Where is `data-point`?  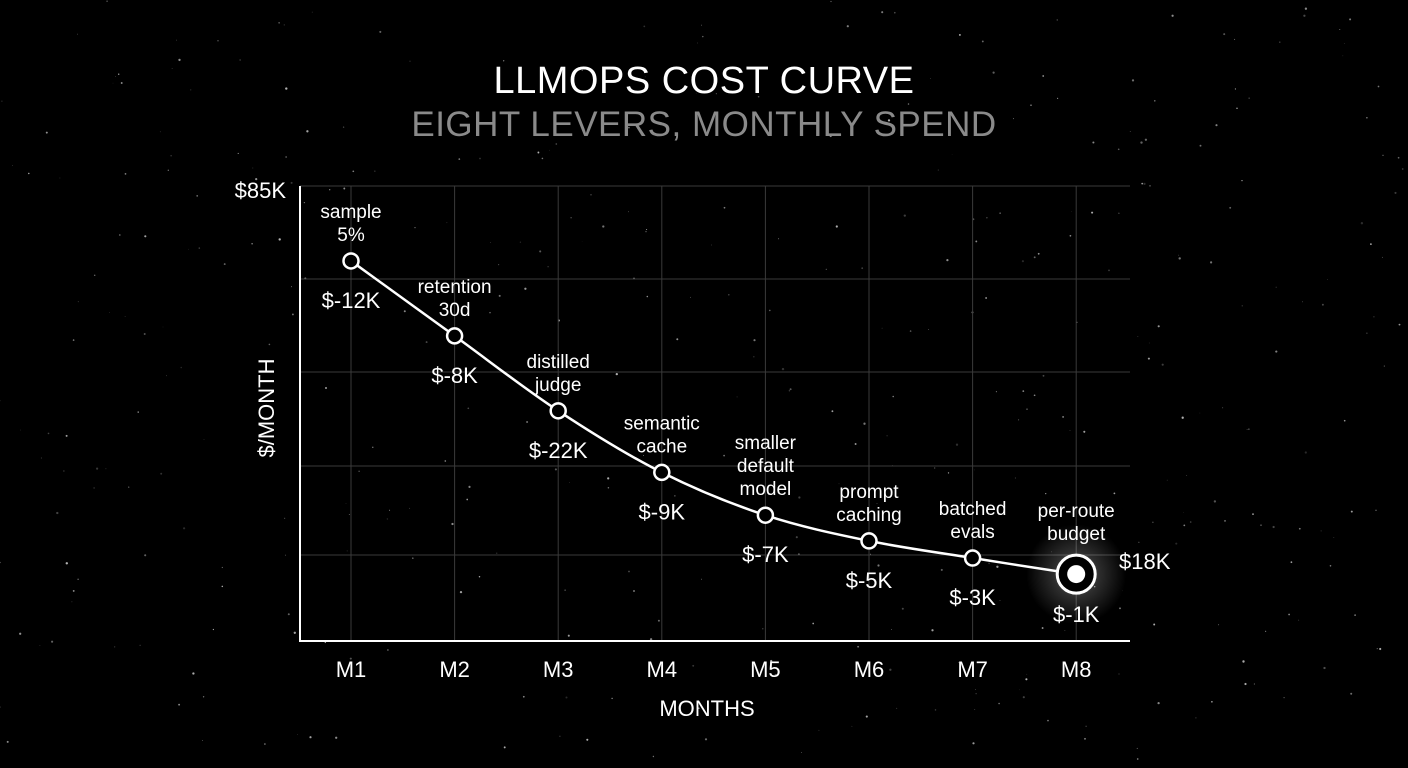
data-point is located at coordinates (558, 411).